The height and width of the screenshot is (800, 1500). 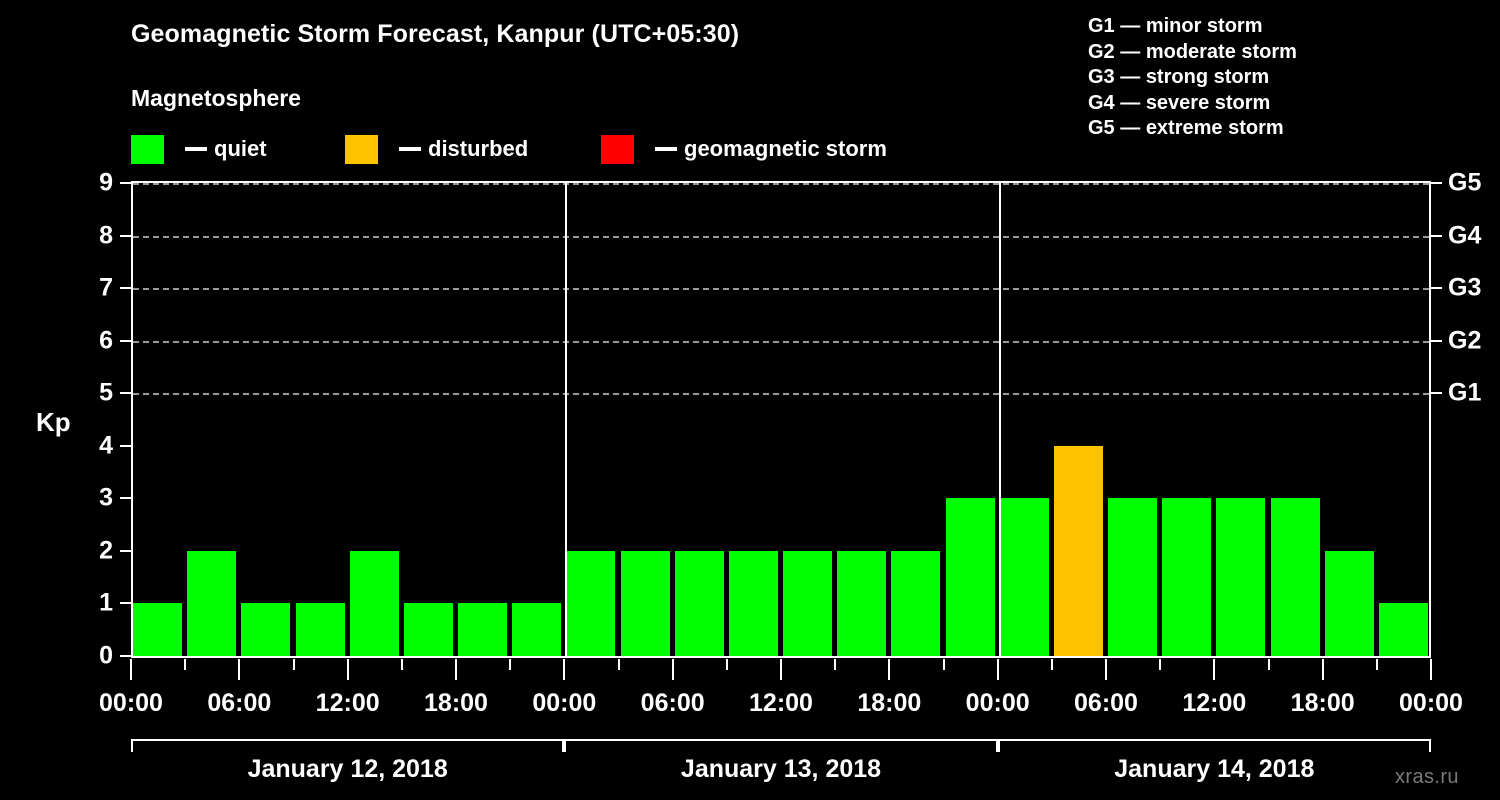 I want to click on y-axis-label: 0, so click(x=106, y=655).